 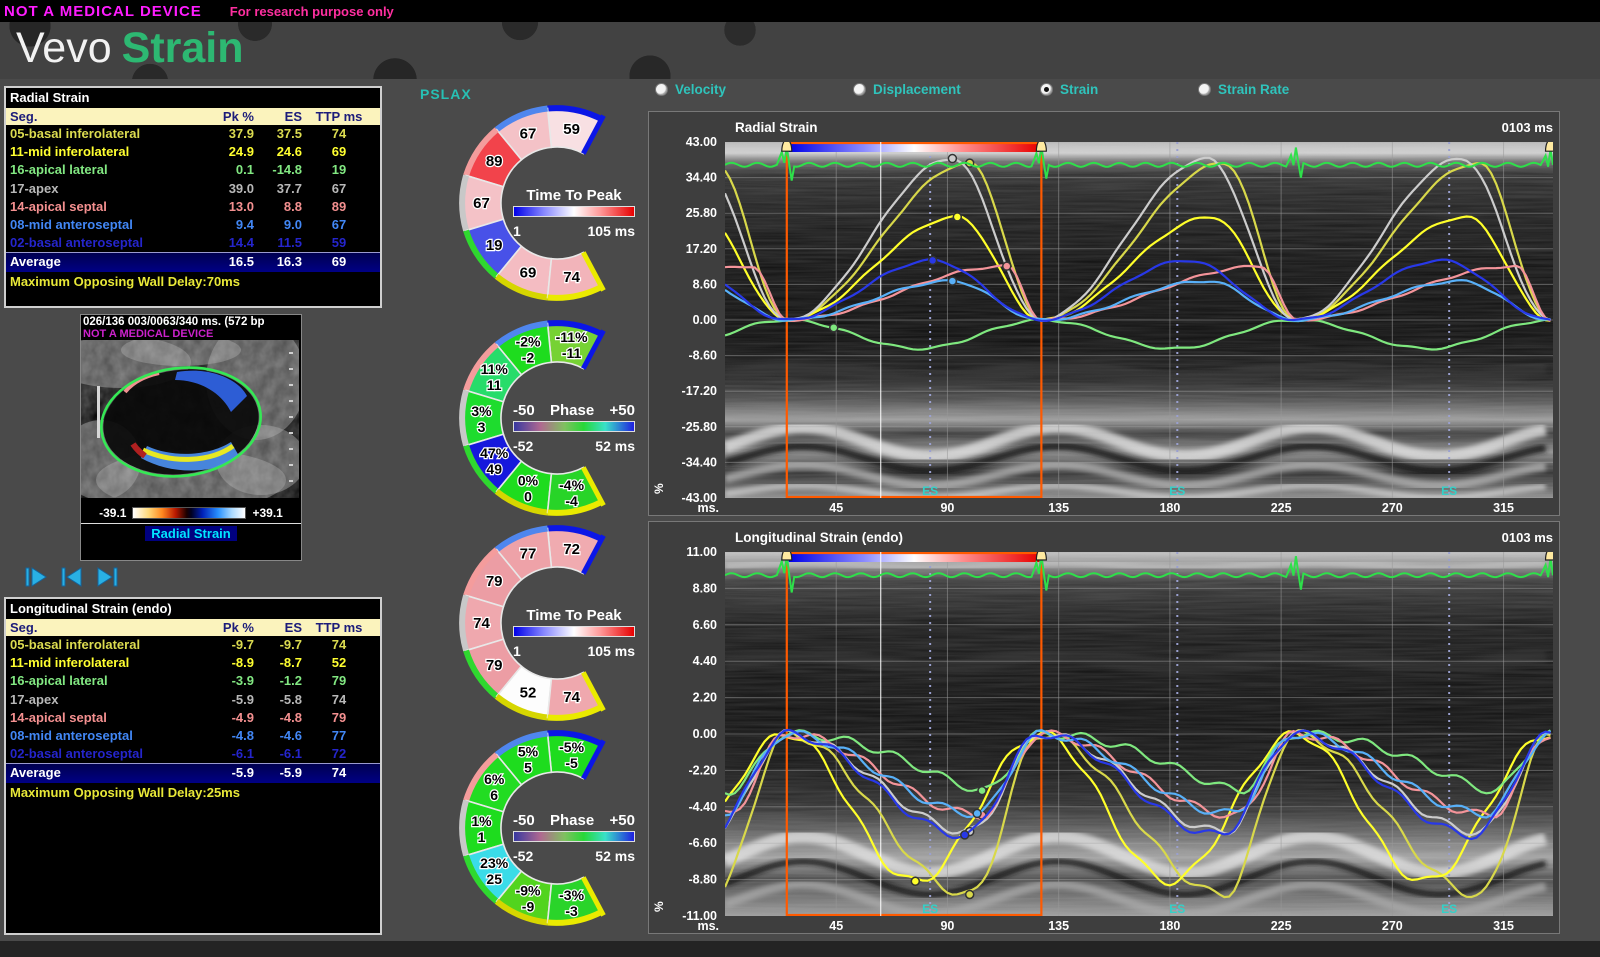 I want to click on legend-min: 1, so click(x=517, y=651).